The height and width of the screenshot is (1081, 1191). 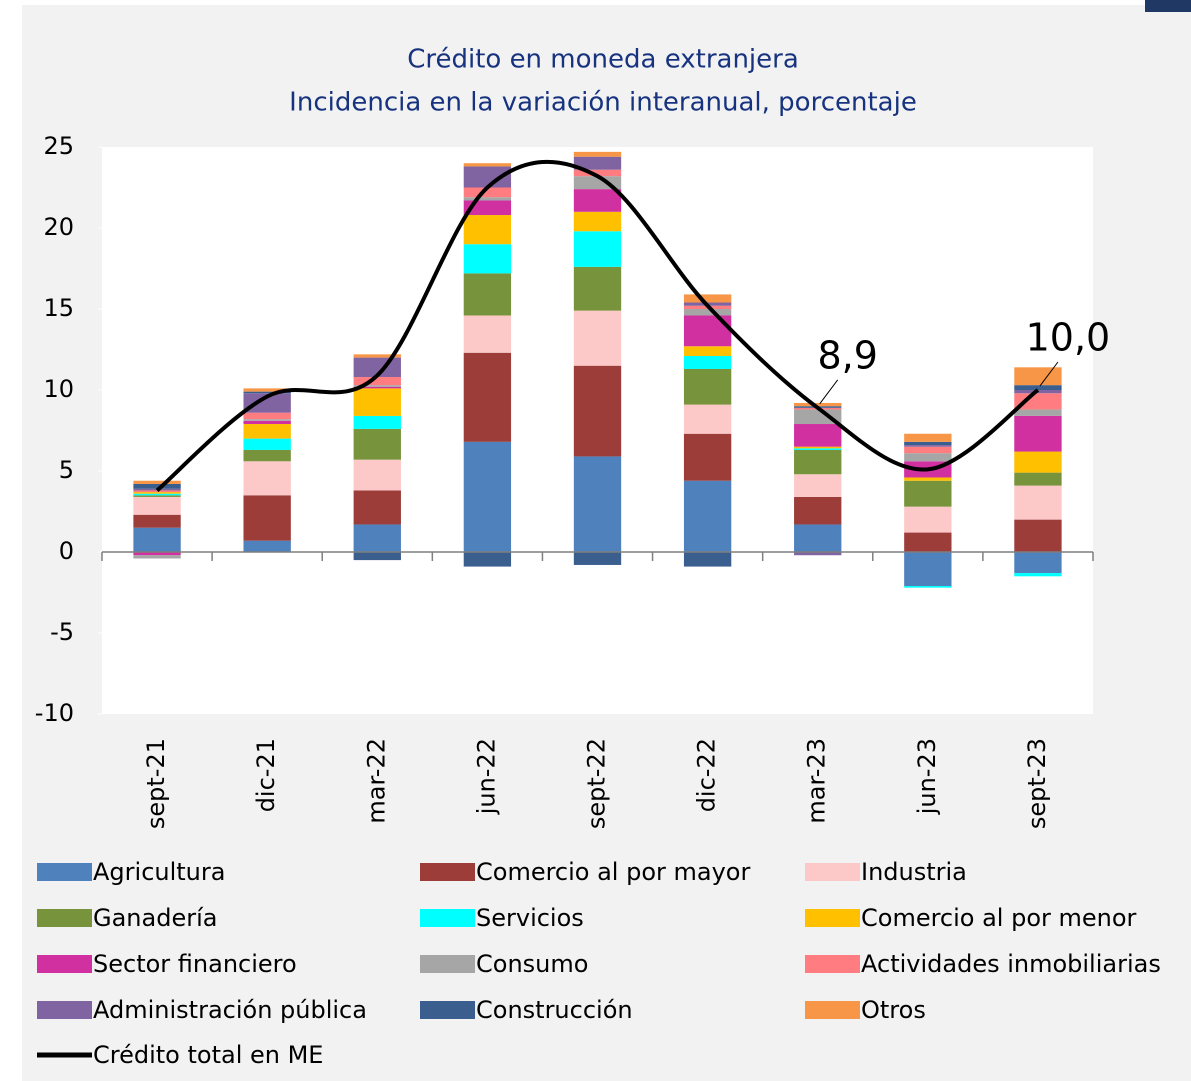 What do you see at coordinates (66, 470) in the screenshot?
I see `y-tick-label: 5` at bounding box center [66, 470].